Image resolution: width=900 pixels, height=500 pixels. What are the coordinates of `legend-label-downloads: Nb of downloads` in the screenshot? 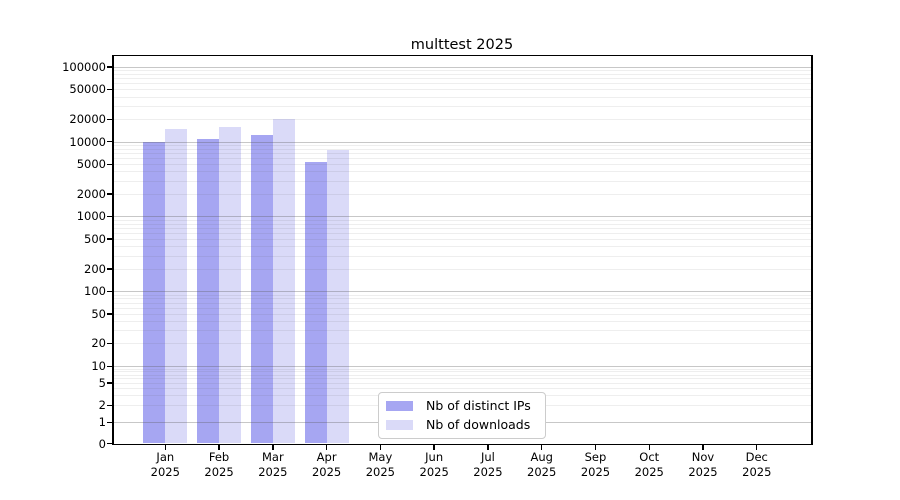 It's located at (478, 424).